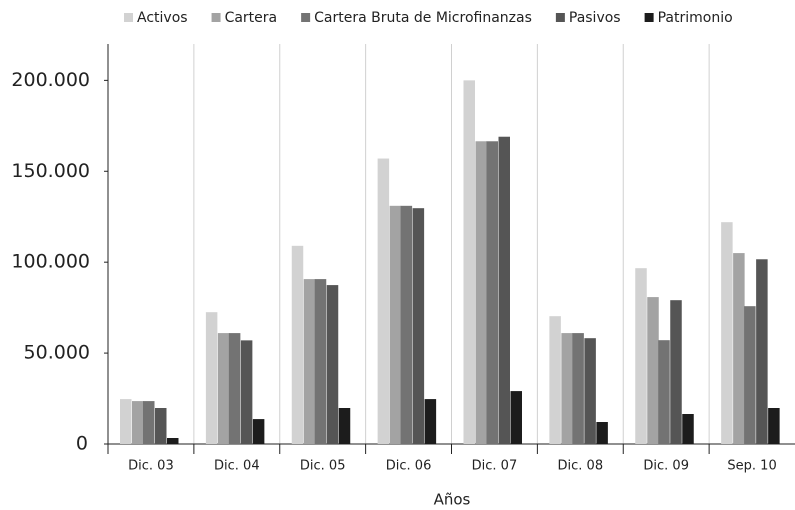  What do you see at coordinates (323, 466) in the screenshot?
I see `x-tick-label: Dic. 05` at bounding box center [323, 466].